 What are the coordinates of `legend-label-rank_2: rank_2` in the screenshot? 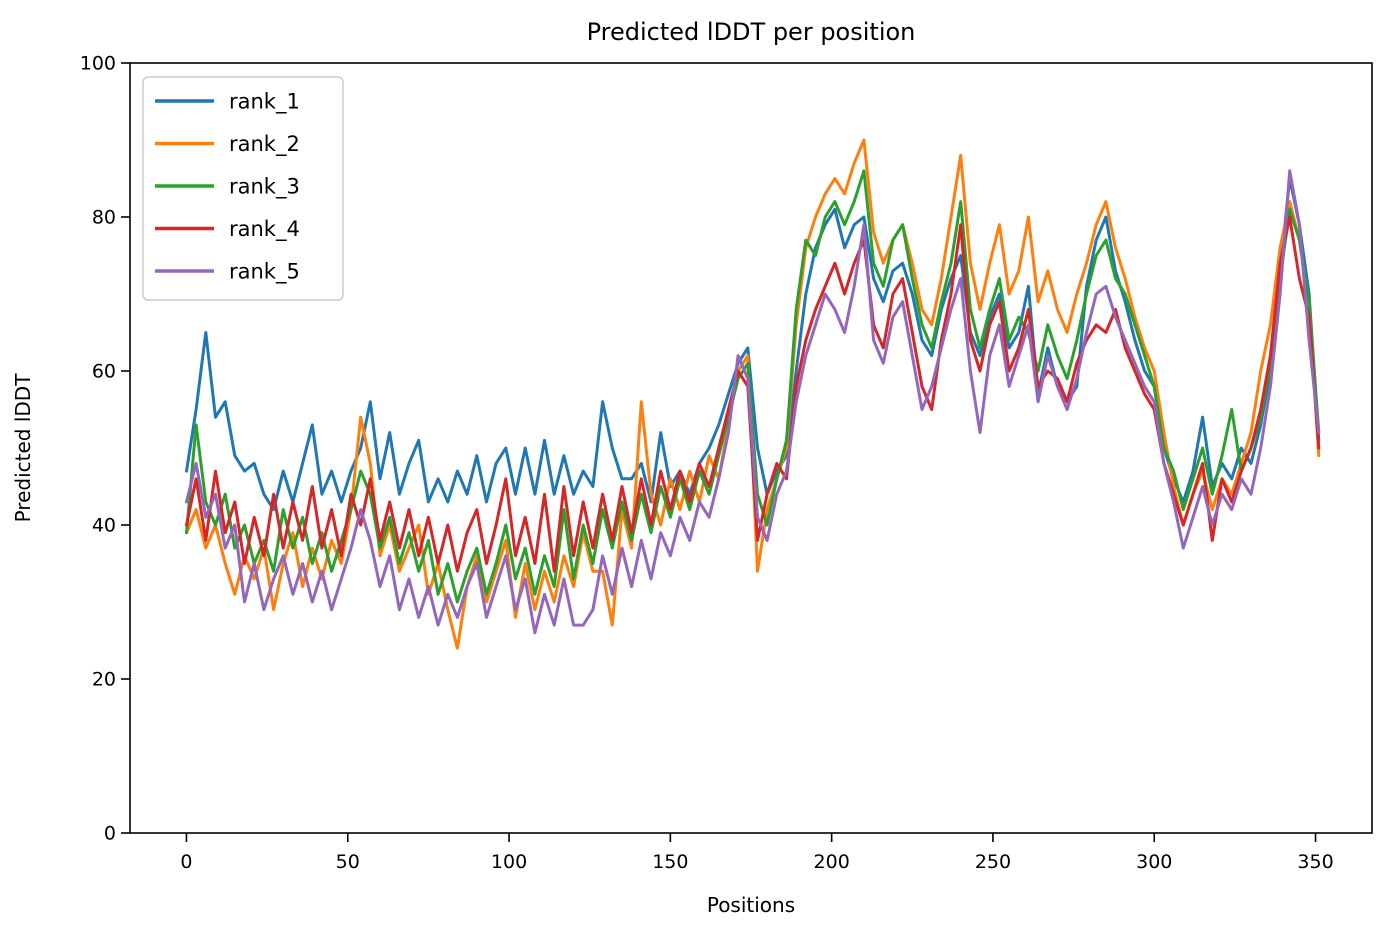 It's located at (264, 144).